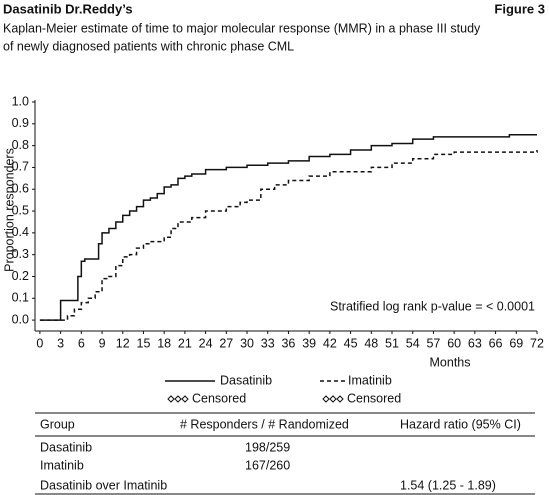  What do you see at coordinates (20, 189) in the screenshot?
I see `y-tick-label: 0.6` at bounding box center [20, 189].